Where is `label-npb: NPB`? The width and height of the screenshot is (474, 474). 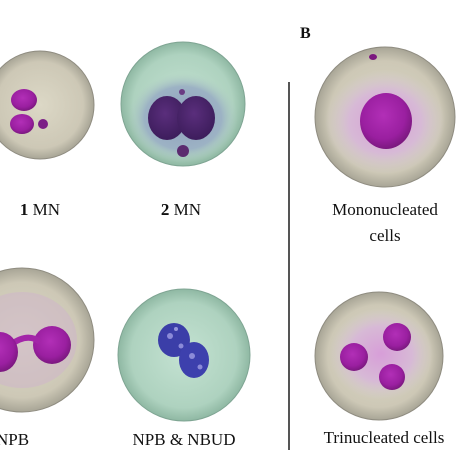 label-npb: NPB is located at coordinates (15, 439).